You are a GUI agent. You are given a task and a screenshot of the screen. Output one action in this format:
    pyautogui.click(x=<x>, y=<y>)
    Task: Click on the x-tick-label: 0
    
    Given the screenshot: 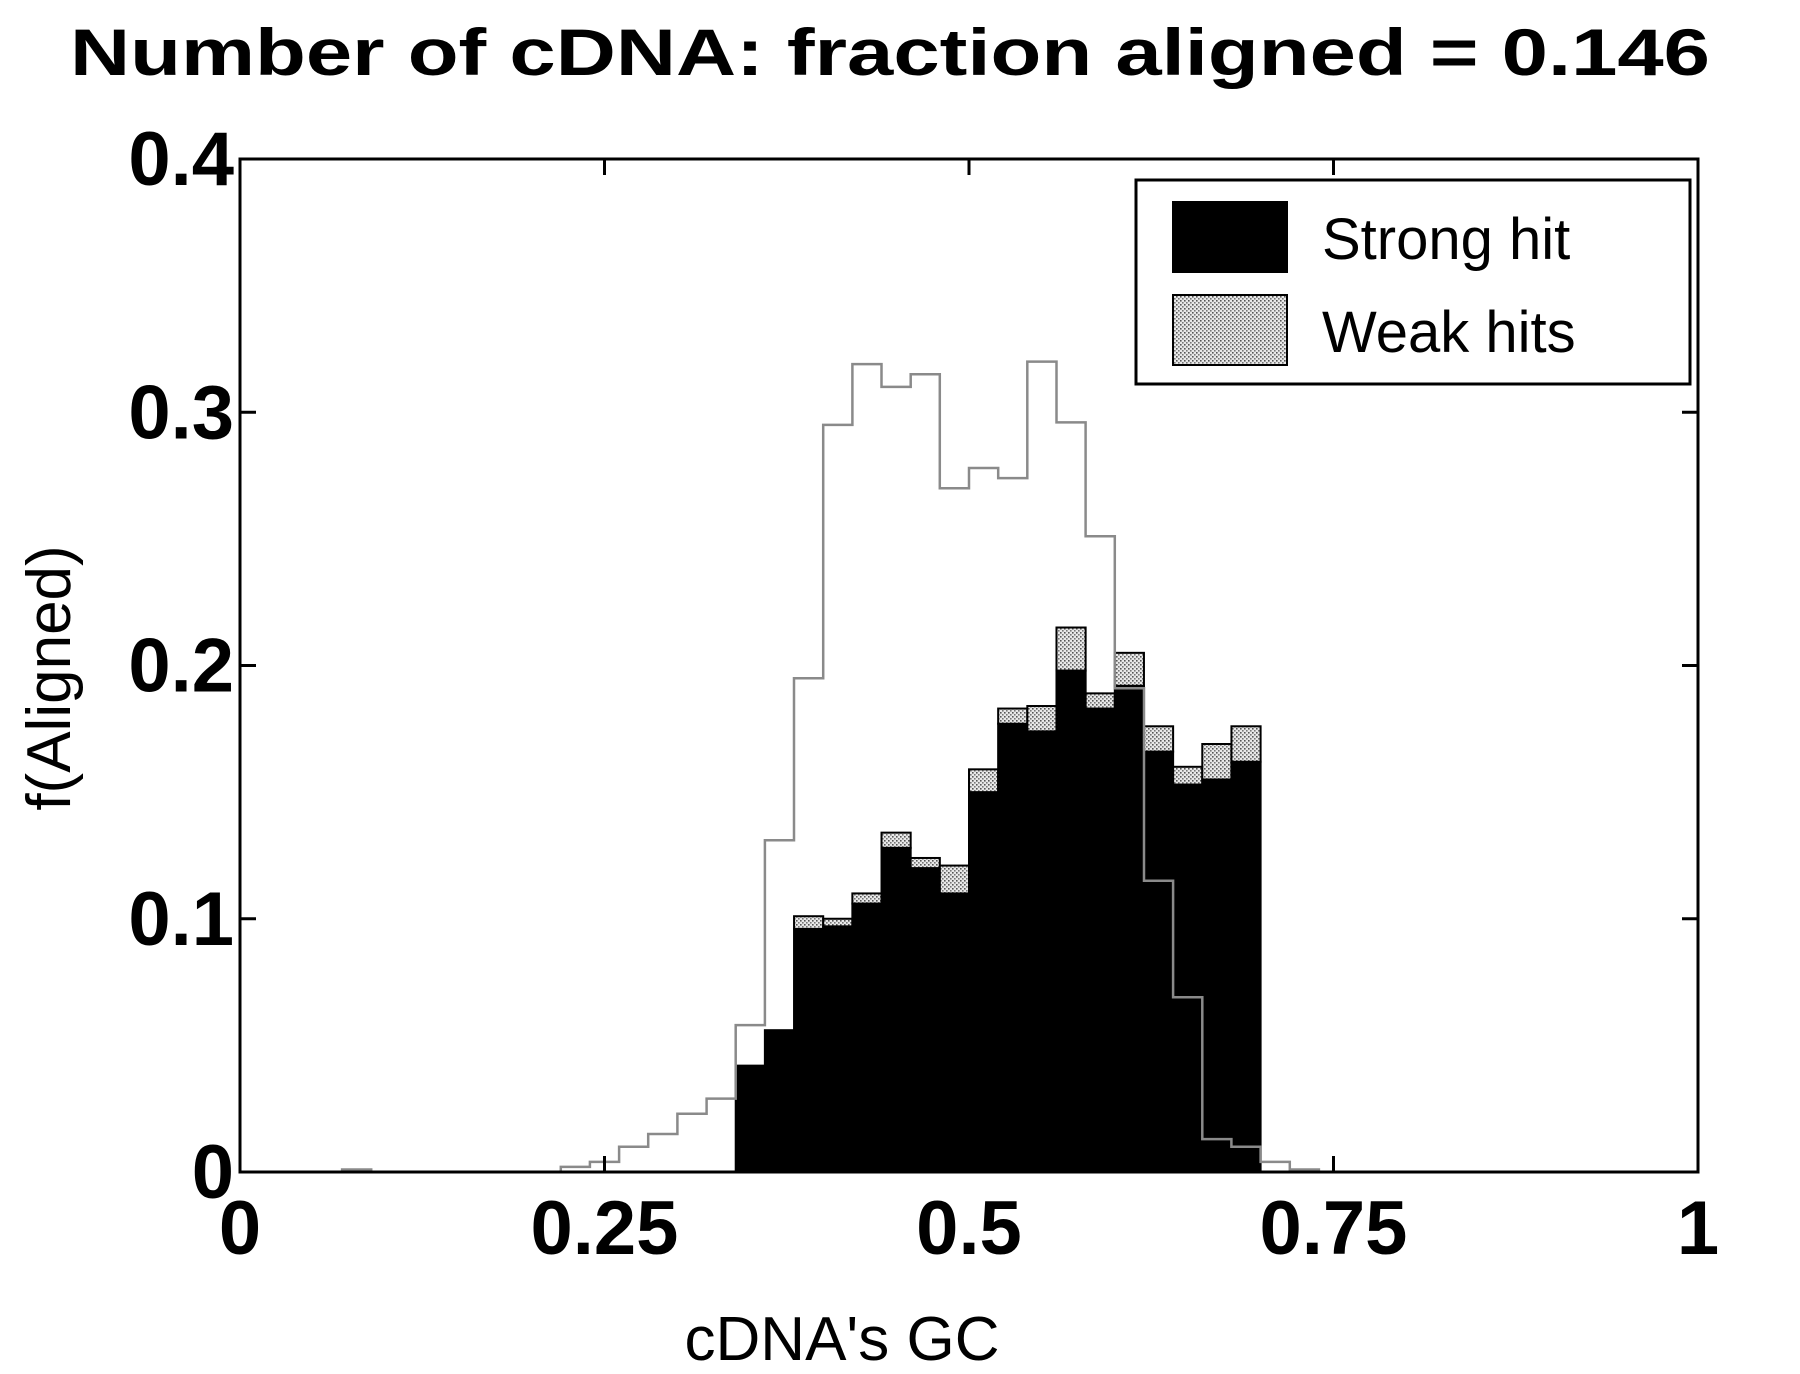 What is the action you would take?
    pyautogui.click(x=240, y=1228)
    